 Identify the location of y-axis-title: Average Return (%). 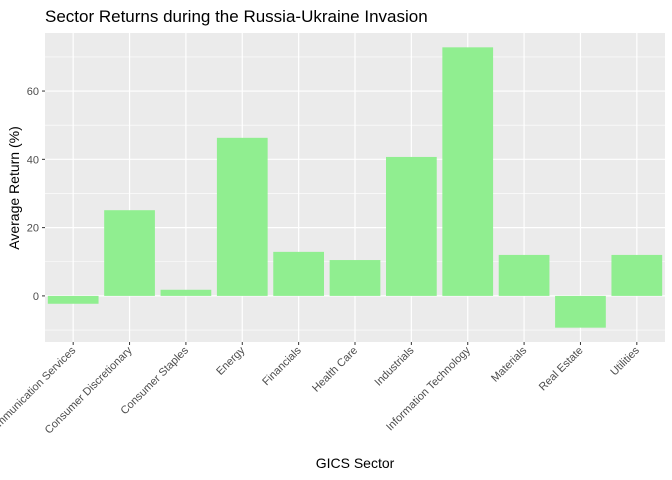
(14, 187).